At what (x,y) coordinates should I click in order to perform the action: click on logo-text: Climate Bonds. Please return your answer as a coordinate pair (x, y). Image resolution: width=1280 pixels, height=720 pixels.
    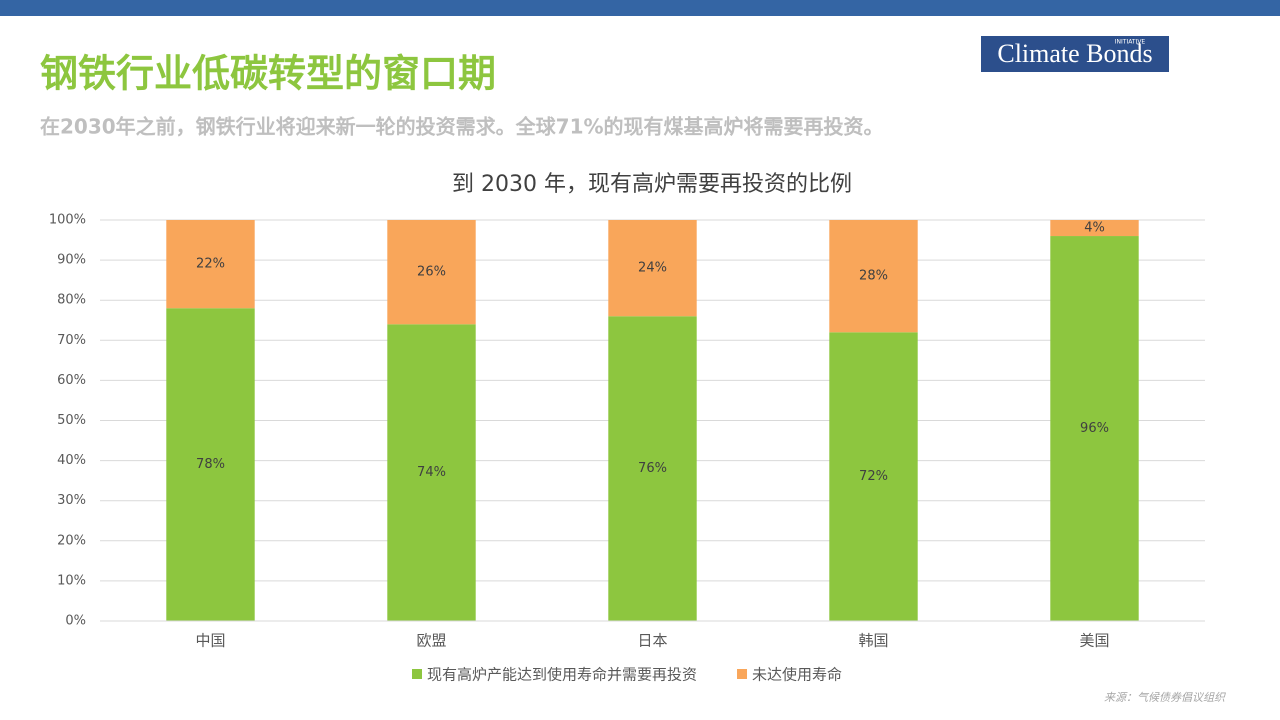
    Looking at the image, I should click on (1074, 53).